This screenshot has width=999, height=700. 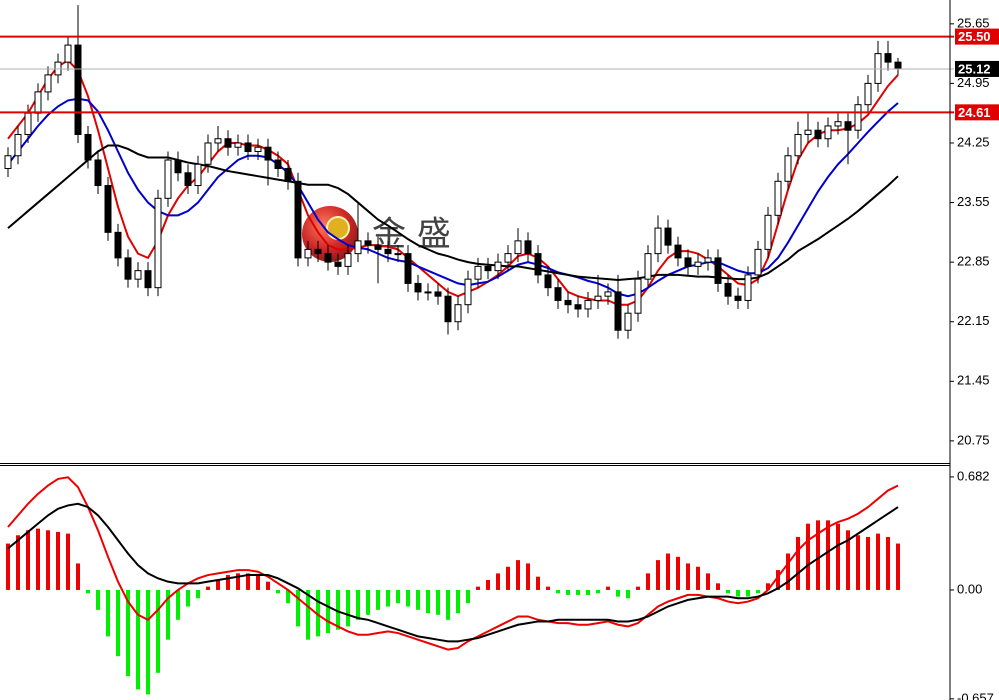 I want to click on y-tick-label: 0.00, so click(x=969, y=588).